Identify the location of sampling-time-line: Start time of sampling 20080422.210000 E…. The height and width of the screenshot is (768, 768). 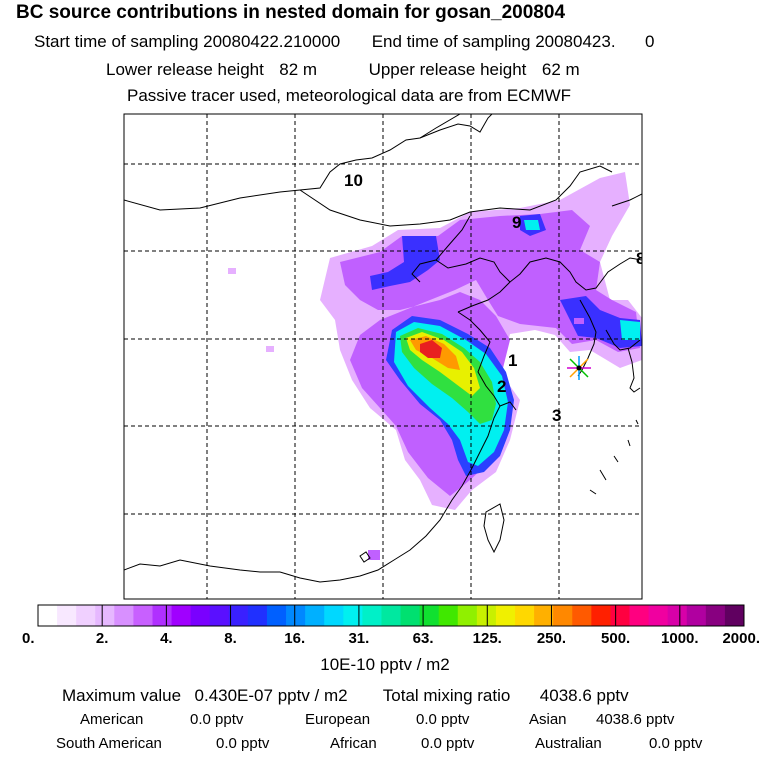
(344, 42).